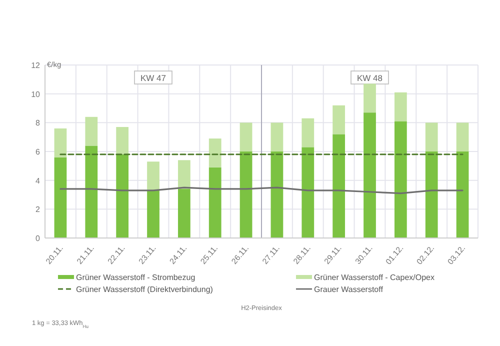 This screenshot has height=346, width=500. I want to click on legend-label: Grüner Wasserstoff - Capex/Opex, so click(374, 277).